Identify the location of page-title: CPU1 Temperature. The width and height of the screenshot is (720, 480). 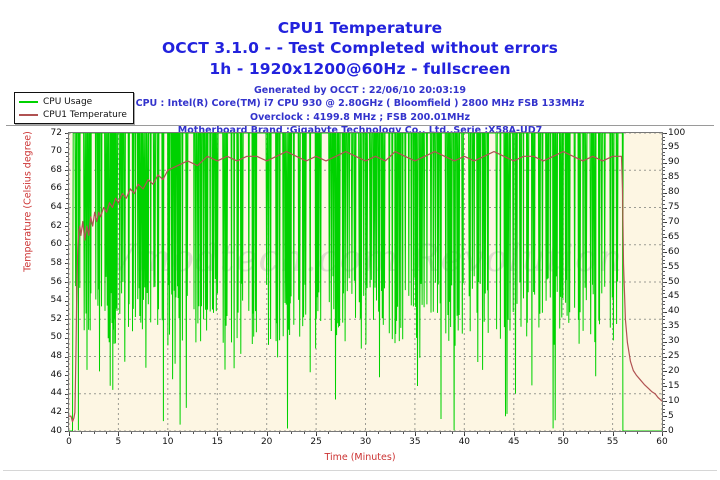
(360, 28).